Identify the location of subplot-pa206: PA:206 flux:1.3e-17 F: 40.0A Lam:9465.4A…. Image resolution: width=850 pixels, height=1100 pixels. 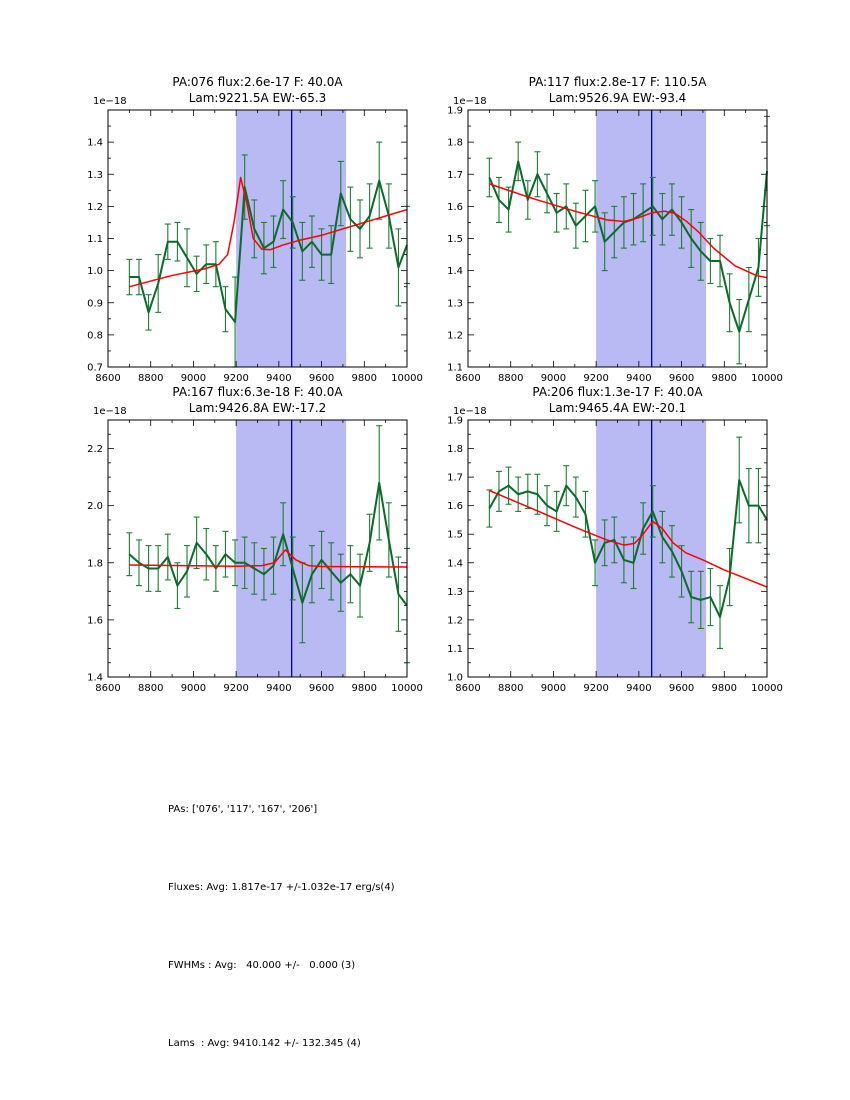
(615, 540).